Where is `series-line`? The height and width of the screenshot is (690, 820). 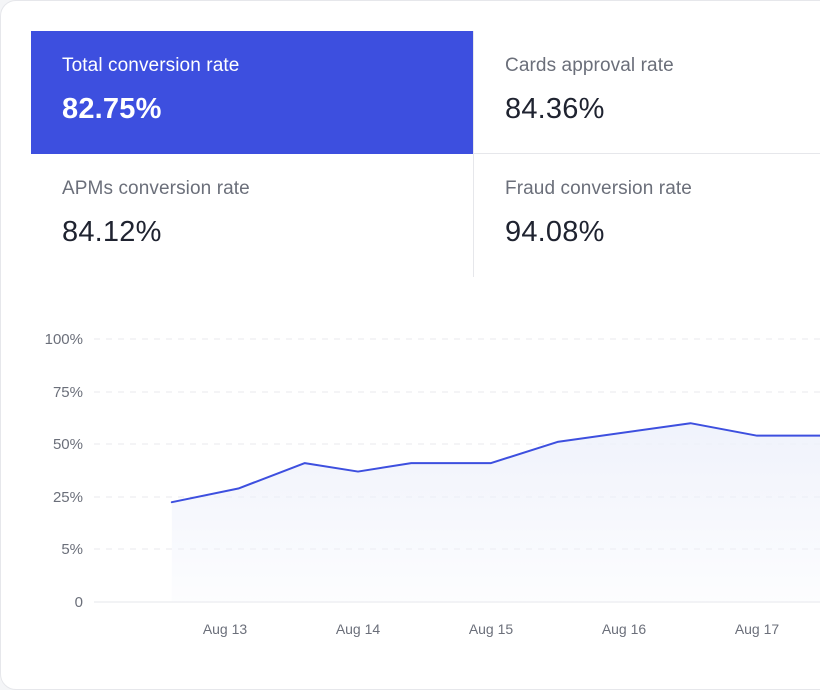
series-line is located at coordinates (495, 463).